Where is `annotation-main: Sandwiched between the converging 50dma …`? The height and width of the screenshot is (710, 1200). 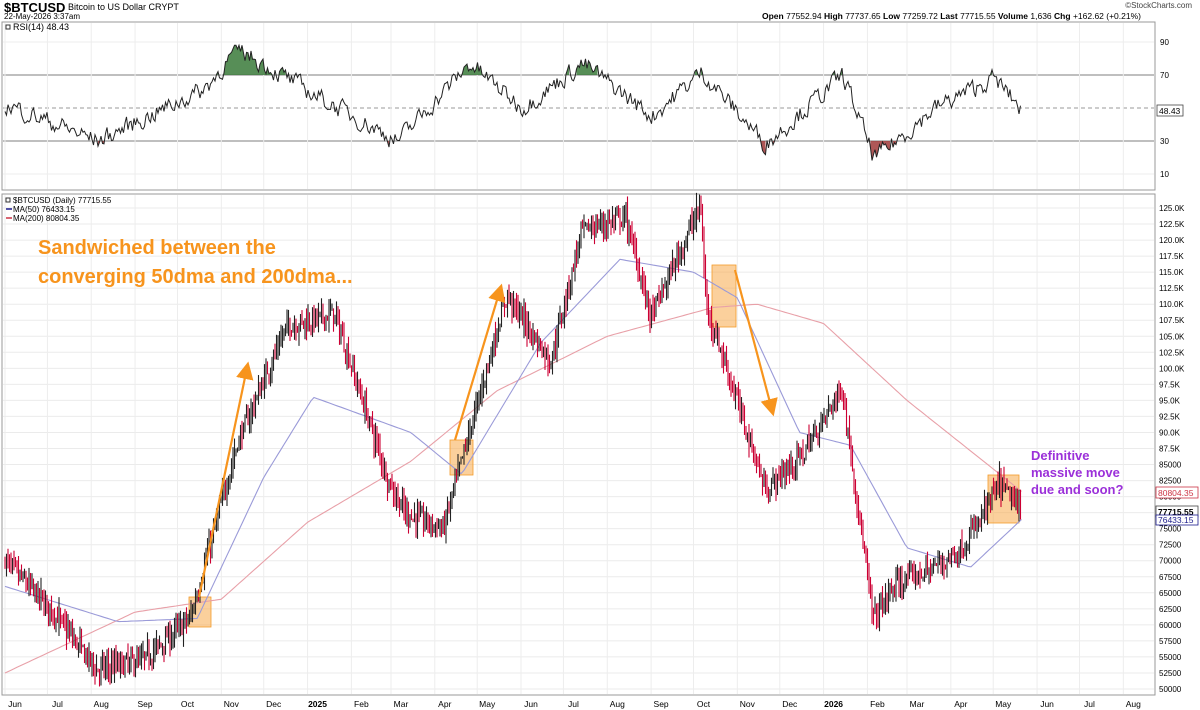
annotation-main: Sandwiched between the converging 50dma … is located at coordinates (195, 262).